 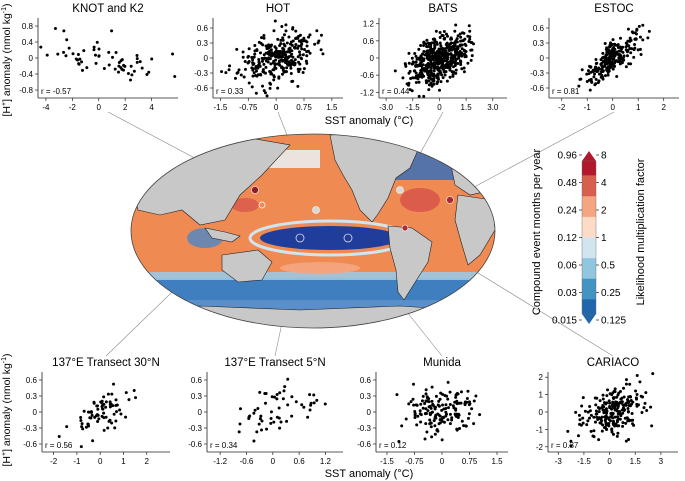 I want to click on y-tick-label: 0.6, so click(x=203, y=28).